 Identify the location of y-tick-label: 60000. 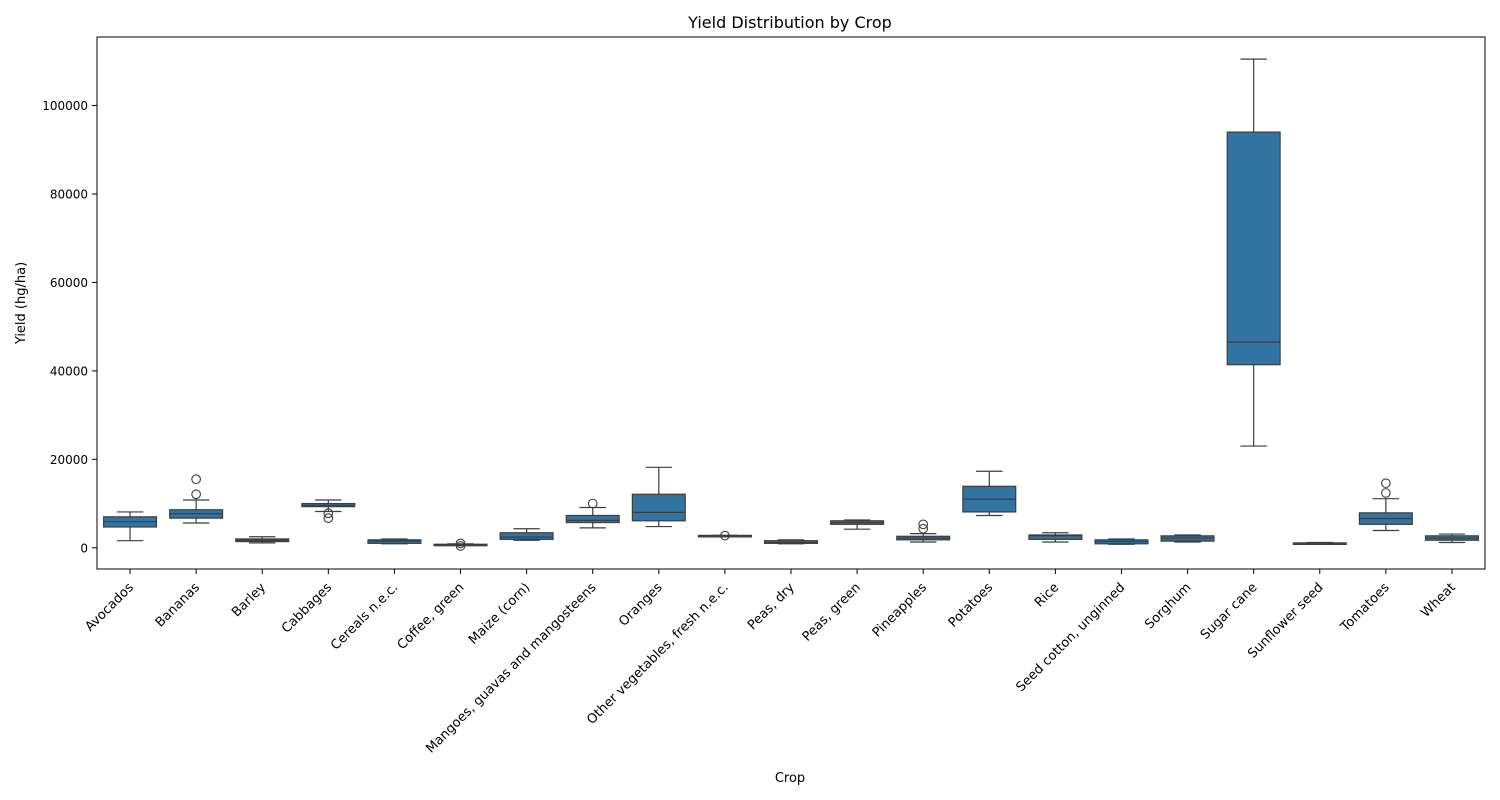
(69, 283).